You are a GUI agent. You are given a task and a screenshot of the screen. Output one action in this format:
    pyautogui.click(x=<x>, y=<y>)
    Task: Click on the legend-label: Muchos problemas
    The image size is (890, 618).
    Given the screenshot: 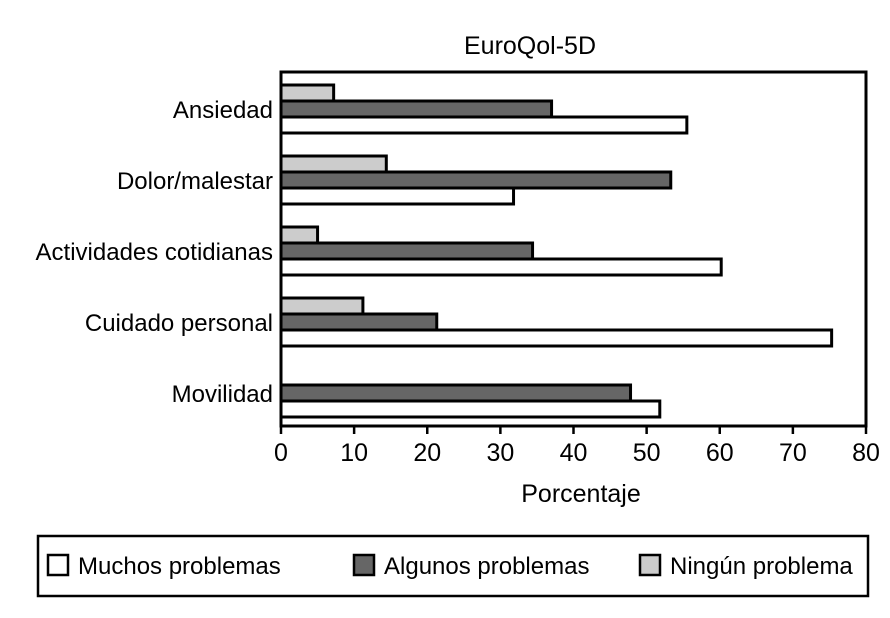 What is the action you would take?
    pyautogui.click(x=179, y=566)
    